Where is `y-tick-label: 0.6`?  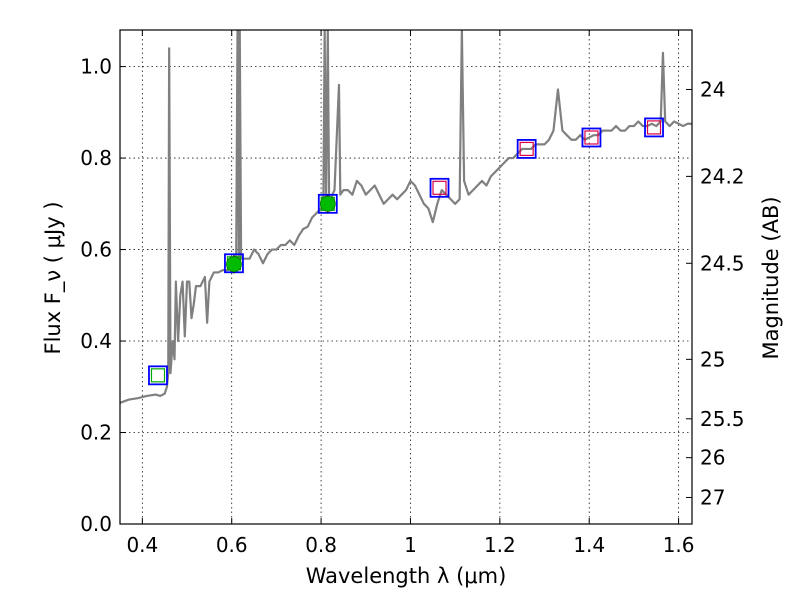 y-tick-label: 0.6 is located at coordinates (96, 250).